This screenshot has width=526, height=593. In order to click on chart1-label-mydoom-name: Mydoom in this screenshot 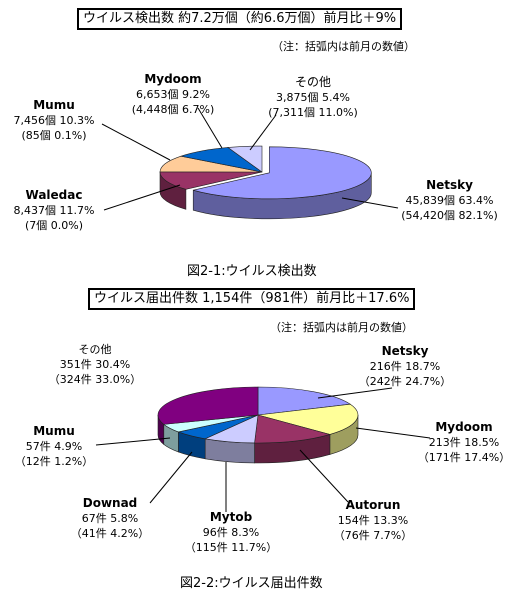, I will do `click(173, 79)`.